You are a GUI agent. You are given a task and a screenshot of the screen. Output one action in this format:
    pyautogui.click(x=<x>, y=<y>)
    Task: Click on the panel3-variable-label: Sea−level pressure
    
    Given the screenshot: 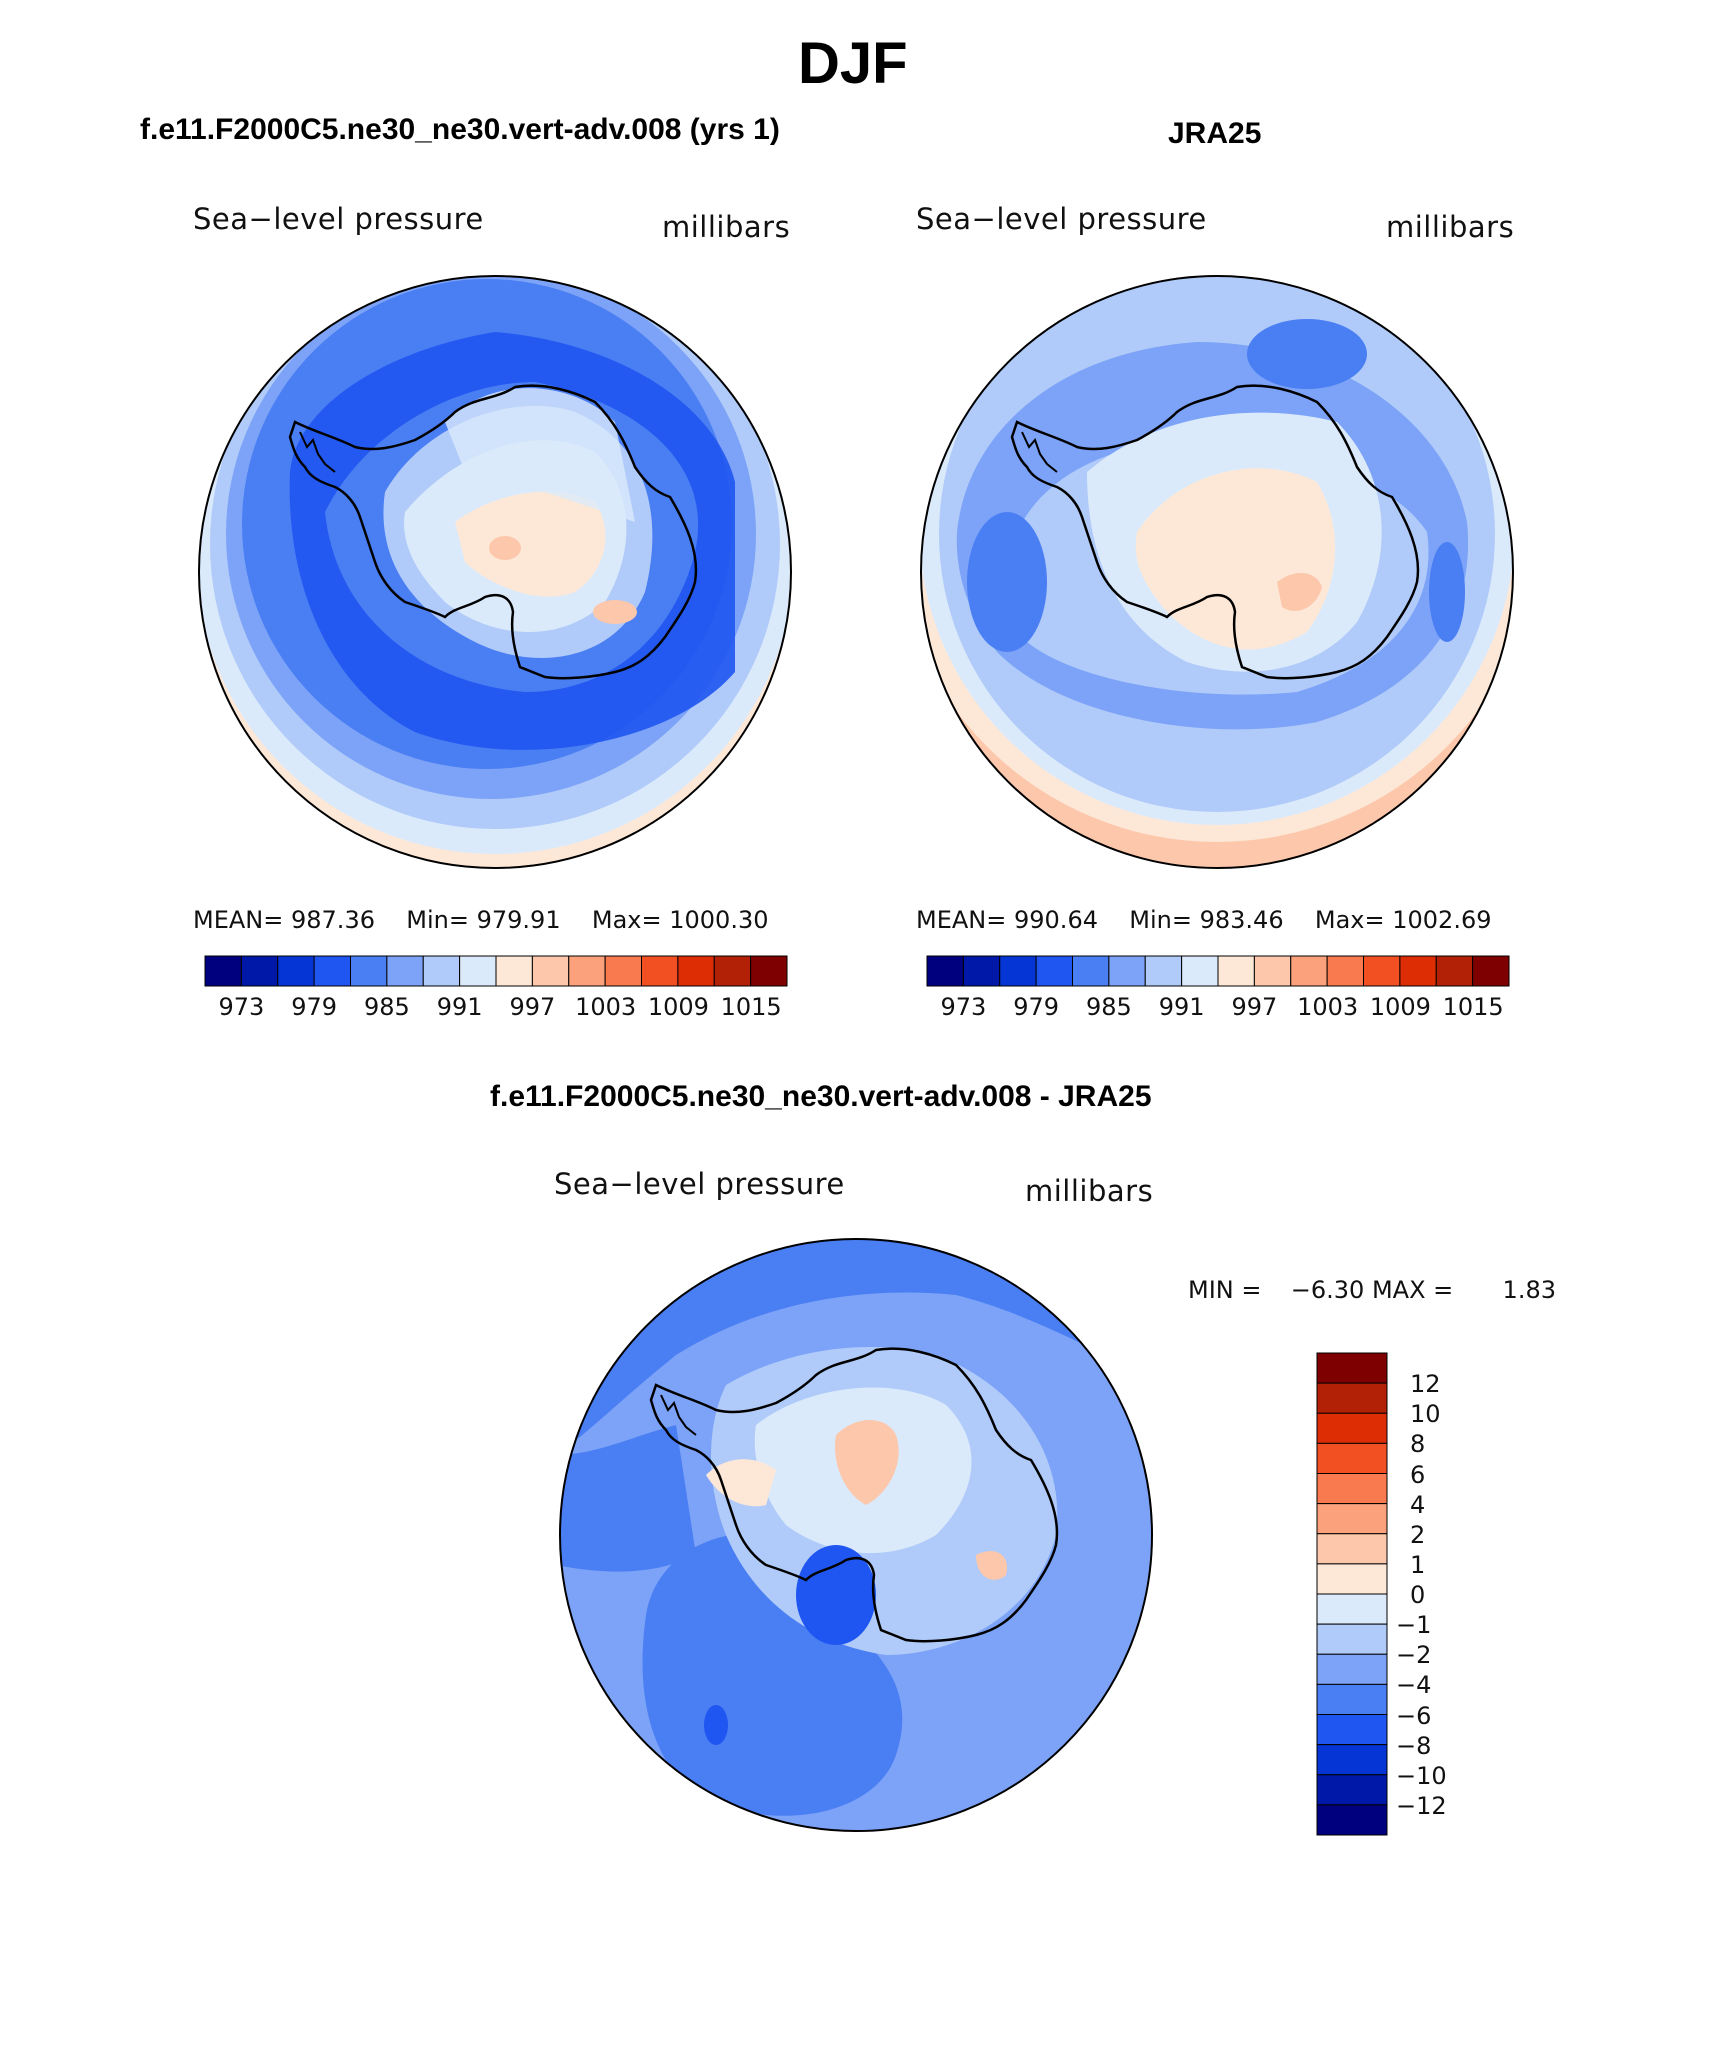 What is the action you would take?
    pyautogui.click(x=699, y=1184)
    